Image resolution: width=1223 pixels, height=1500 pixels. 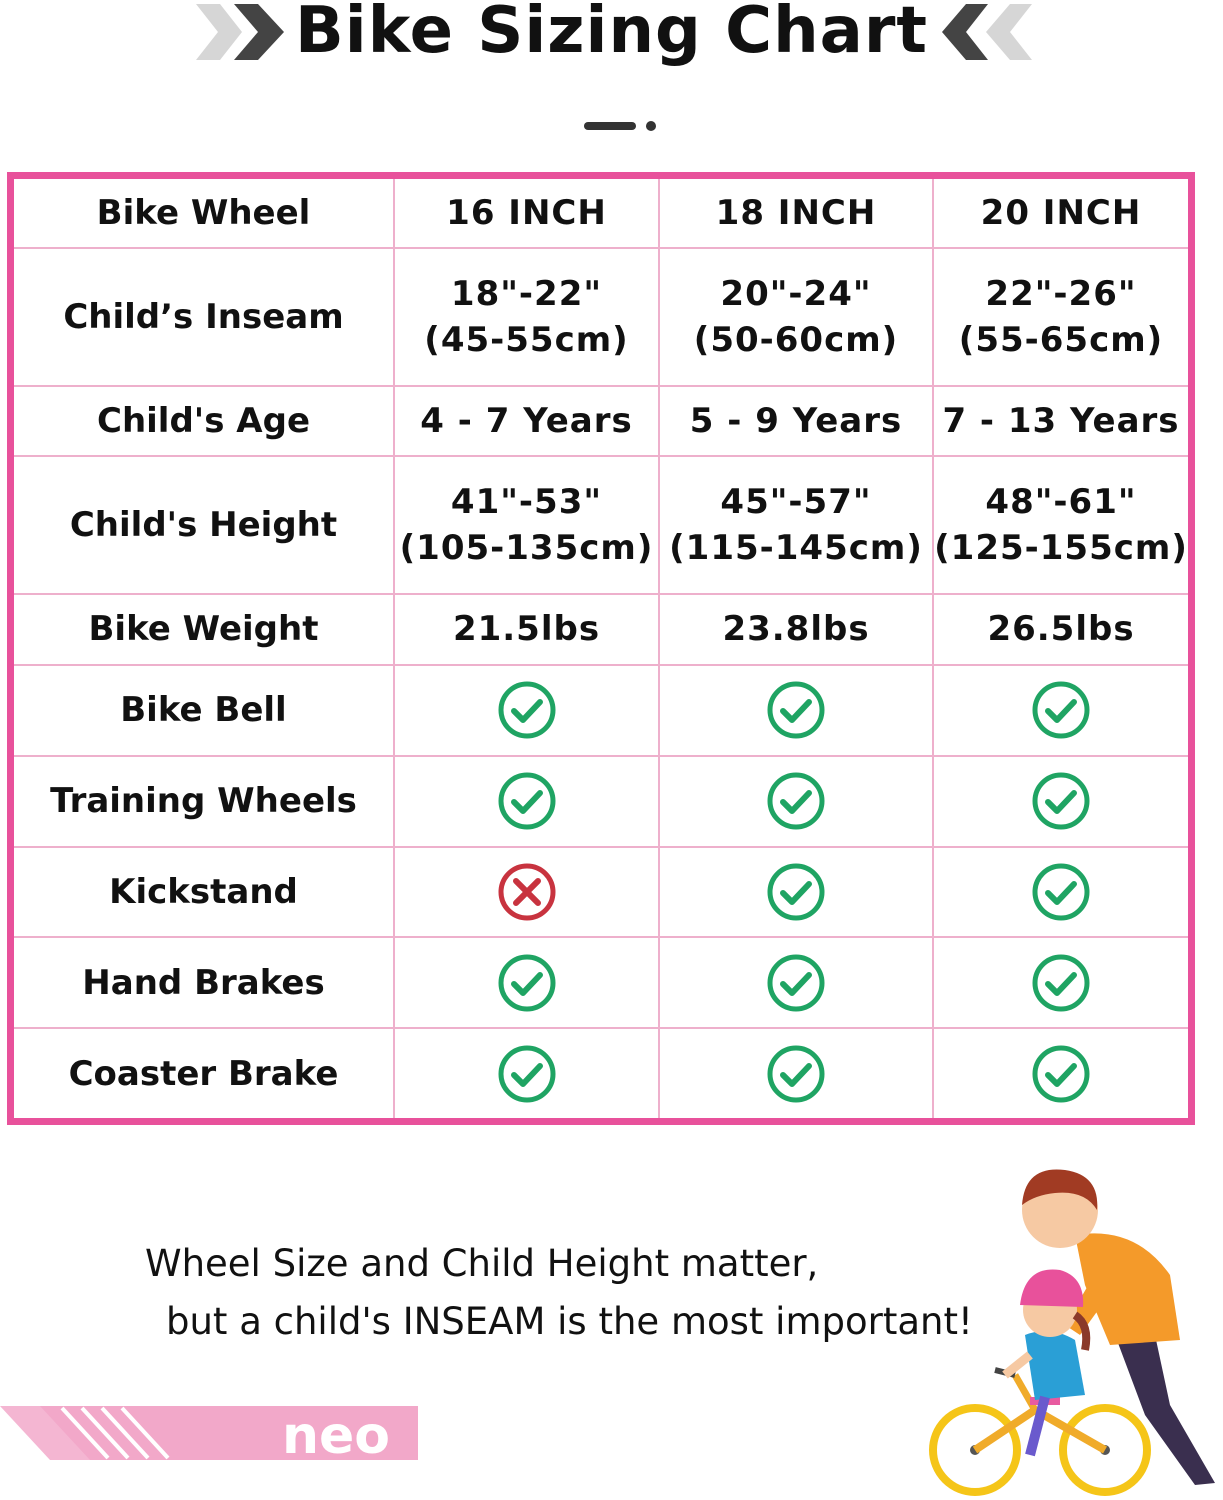 I want to click on value-cell: 45"-57" (115-145cm), so click(x=796, y=525).